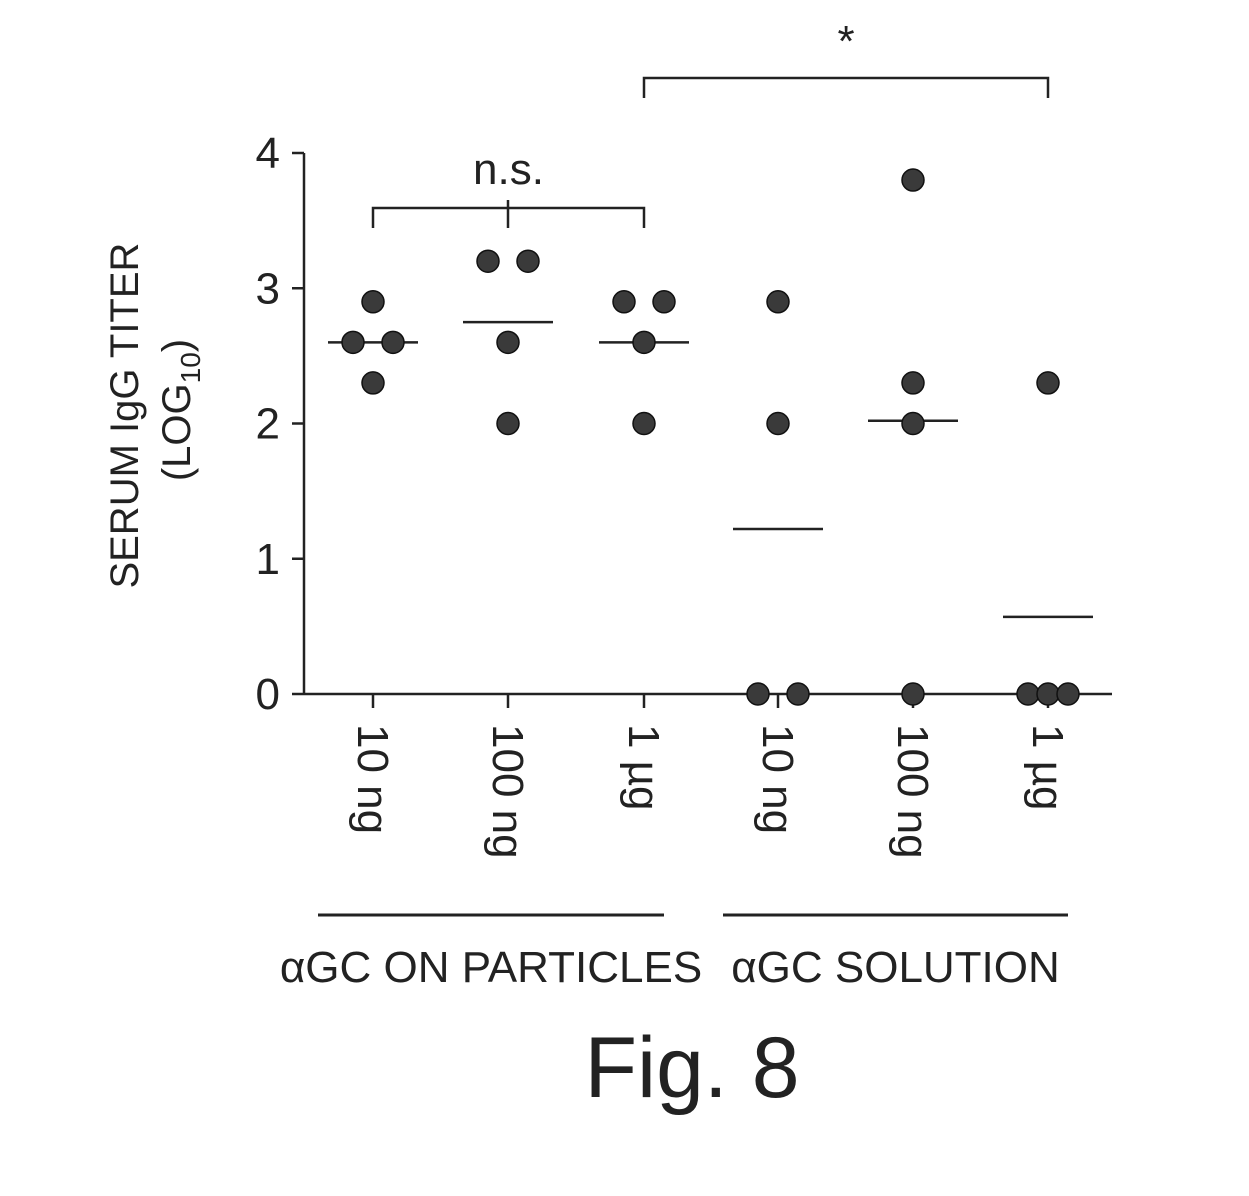 The image size is (1249, 1196). What do you see at coordinates (268, 694) in the screenshot?
I see `y-tick-label: 0` at bounding box center [268, 694].